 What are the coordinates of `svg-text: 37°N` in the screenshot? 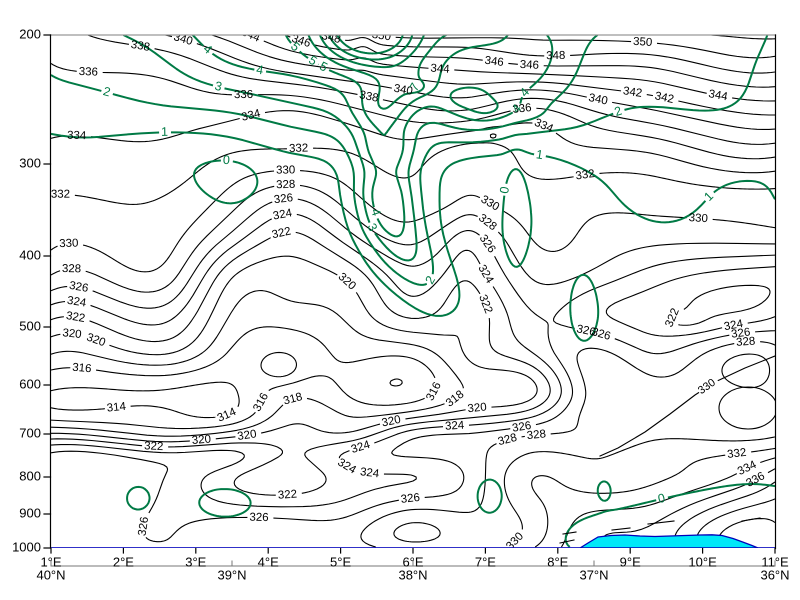 It's located at (593, 575).